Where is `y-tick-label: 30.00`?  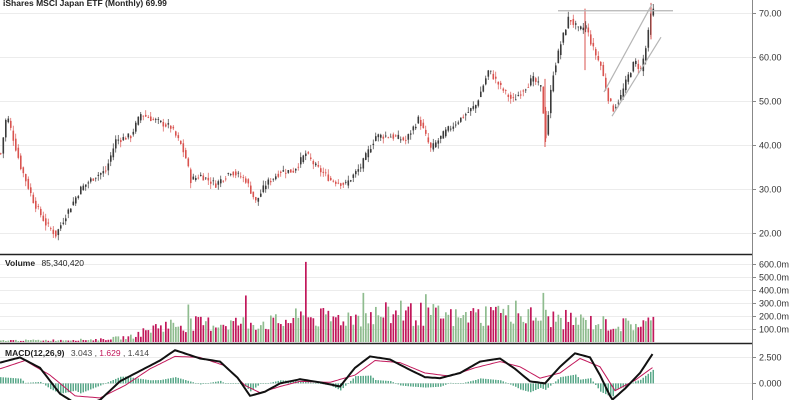 y-tick-label: 30.00 is located at coordinates (770, 190).